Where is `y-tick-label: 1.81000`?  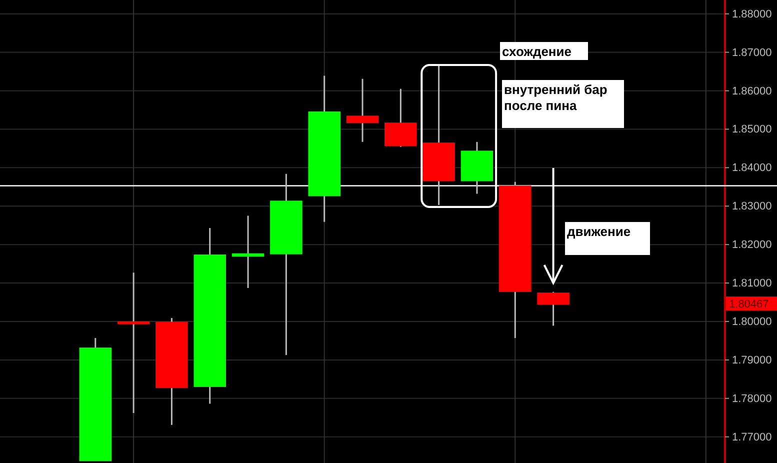 y-tick-label: 1.81000 is located at coordinates (752, 284).